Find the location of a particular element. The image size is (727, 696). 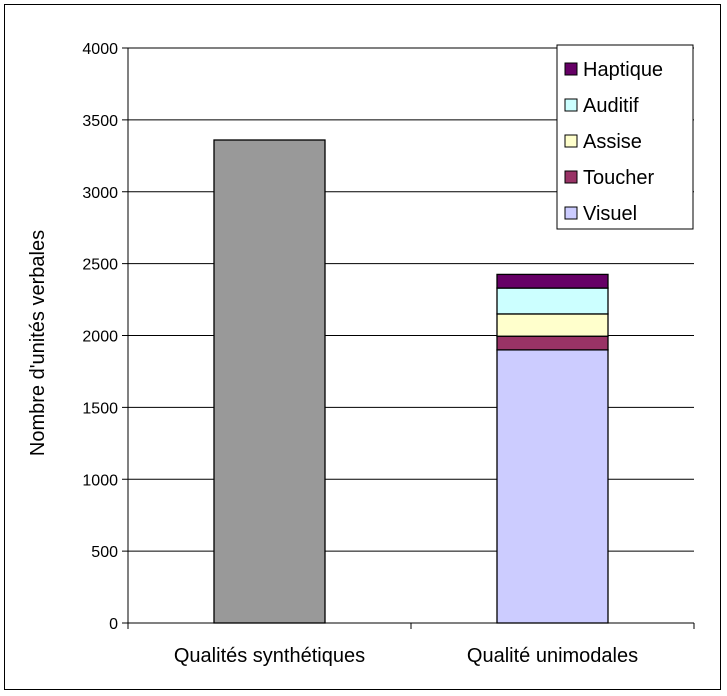

bar-segment-visuel is located at coordinates (552, 486).